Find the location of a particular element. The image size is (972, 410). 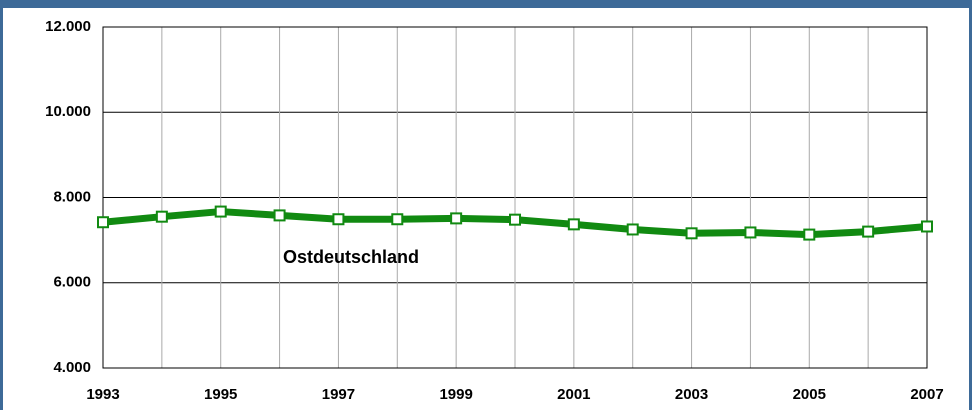

x-tick-label: 2005 is located at coordinates (809, 394).